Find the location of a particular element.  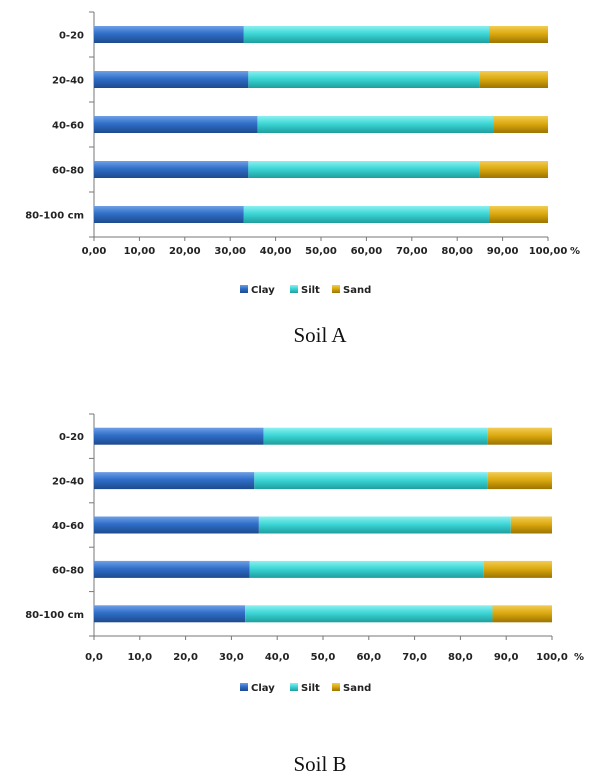

x-tick-label: 0,0 is located at coordinates (94, 657).